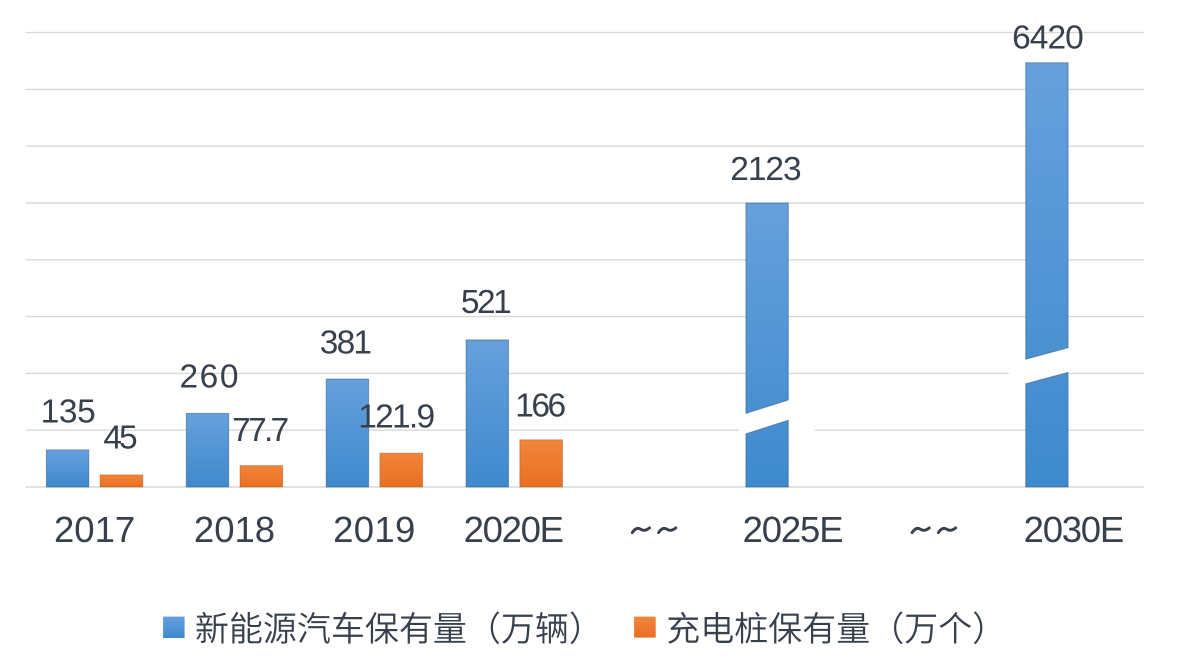 The width and height of the screenshot is (1192, 667). What do you see at coordinates (1047, 37) in the screenshot?
I see `svg-text: 6420` at bounding box center [1047, 37].